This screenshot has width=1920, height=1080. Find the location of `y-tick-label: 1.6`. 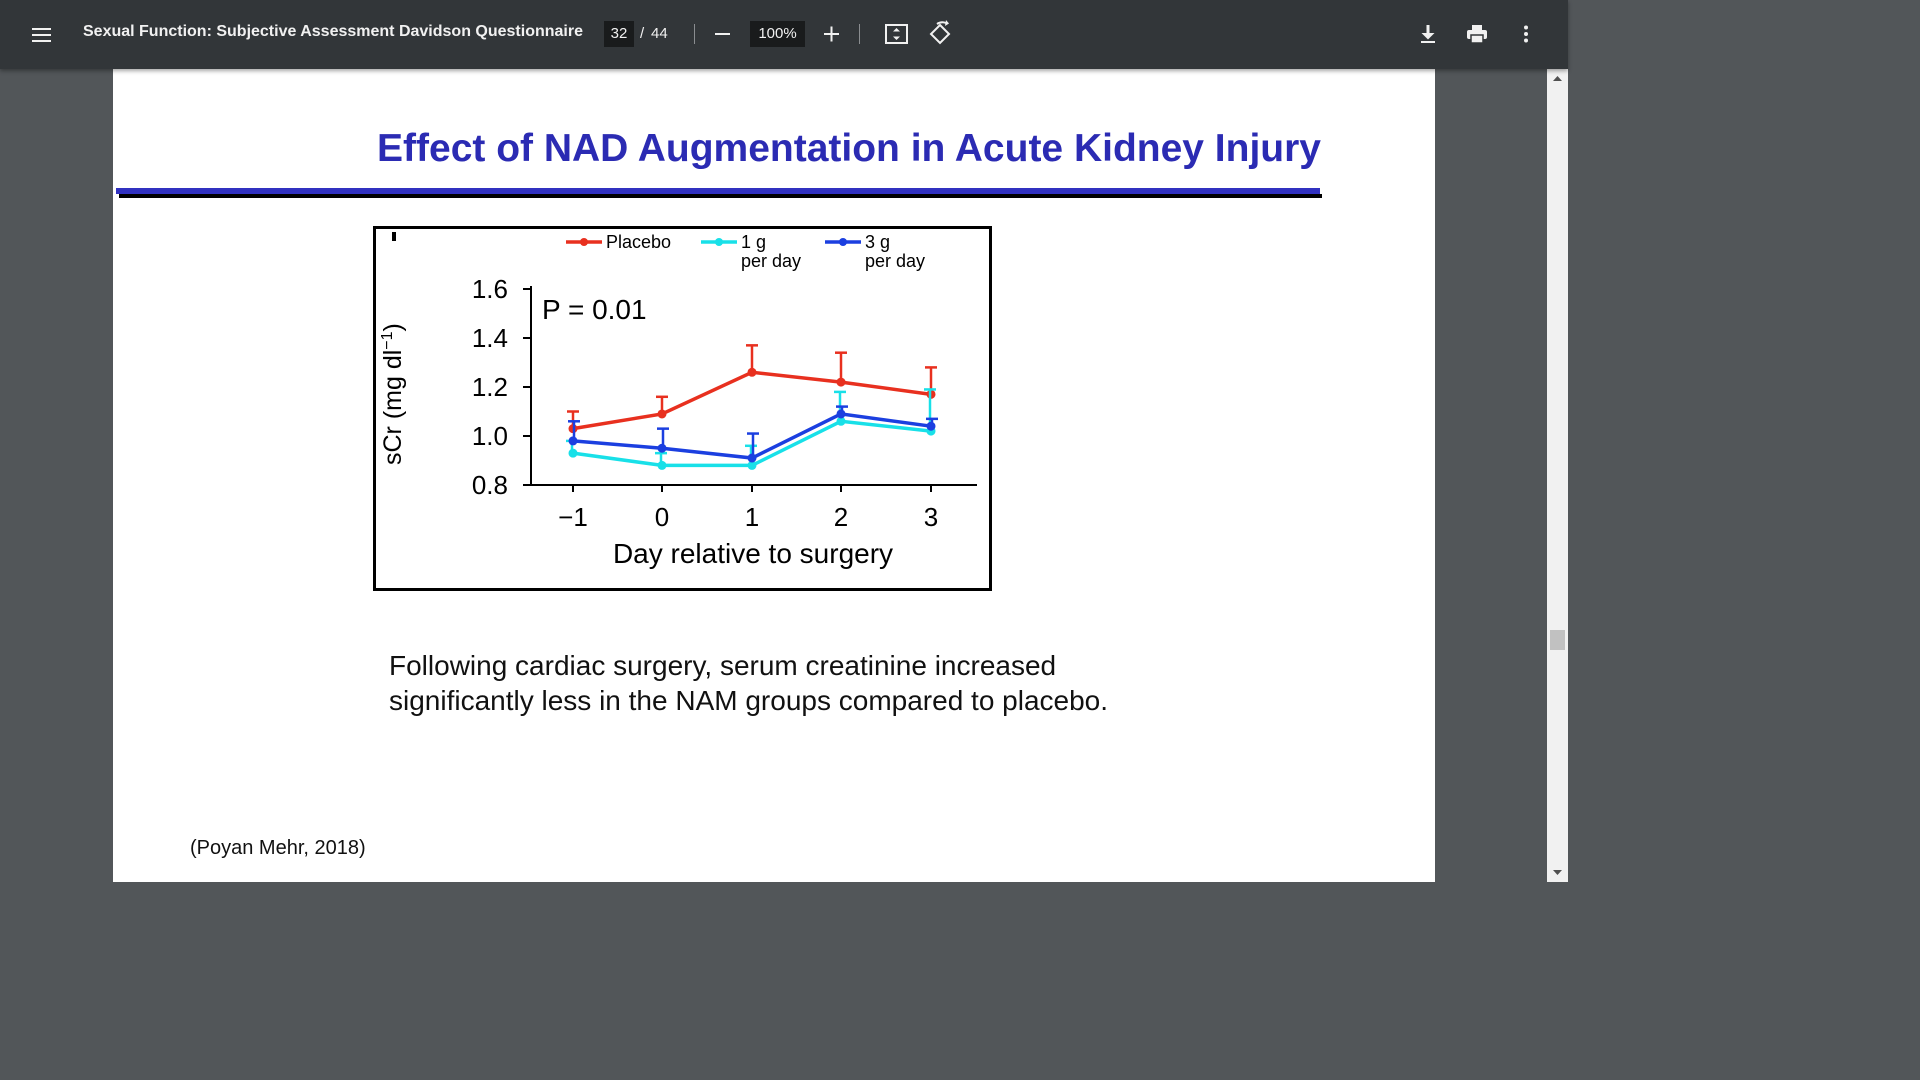

y-tick-label: 1.6 is located at coordinates (490, 289).